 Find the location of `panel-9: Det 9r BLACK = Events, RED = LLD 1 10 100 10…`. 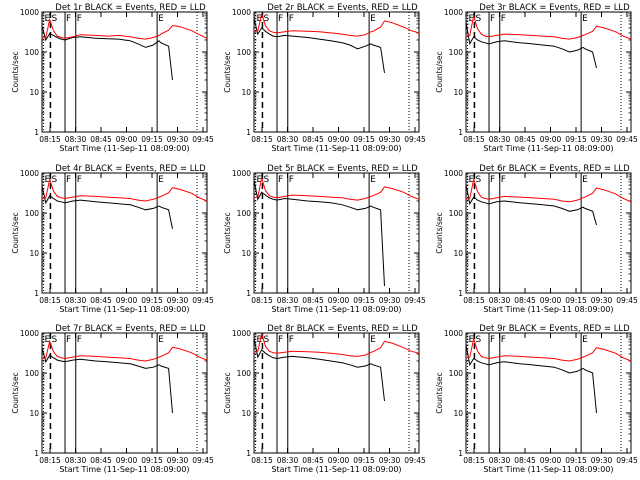

panel-9: Det 9r BLACK = Events, RED = LLD 1 10 100 10… is located at coordinates (536, 399).